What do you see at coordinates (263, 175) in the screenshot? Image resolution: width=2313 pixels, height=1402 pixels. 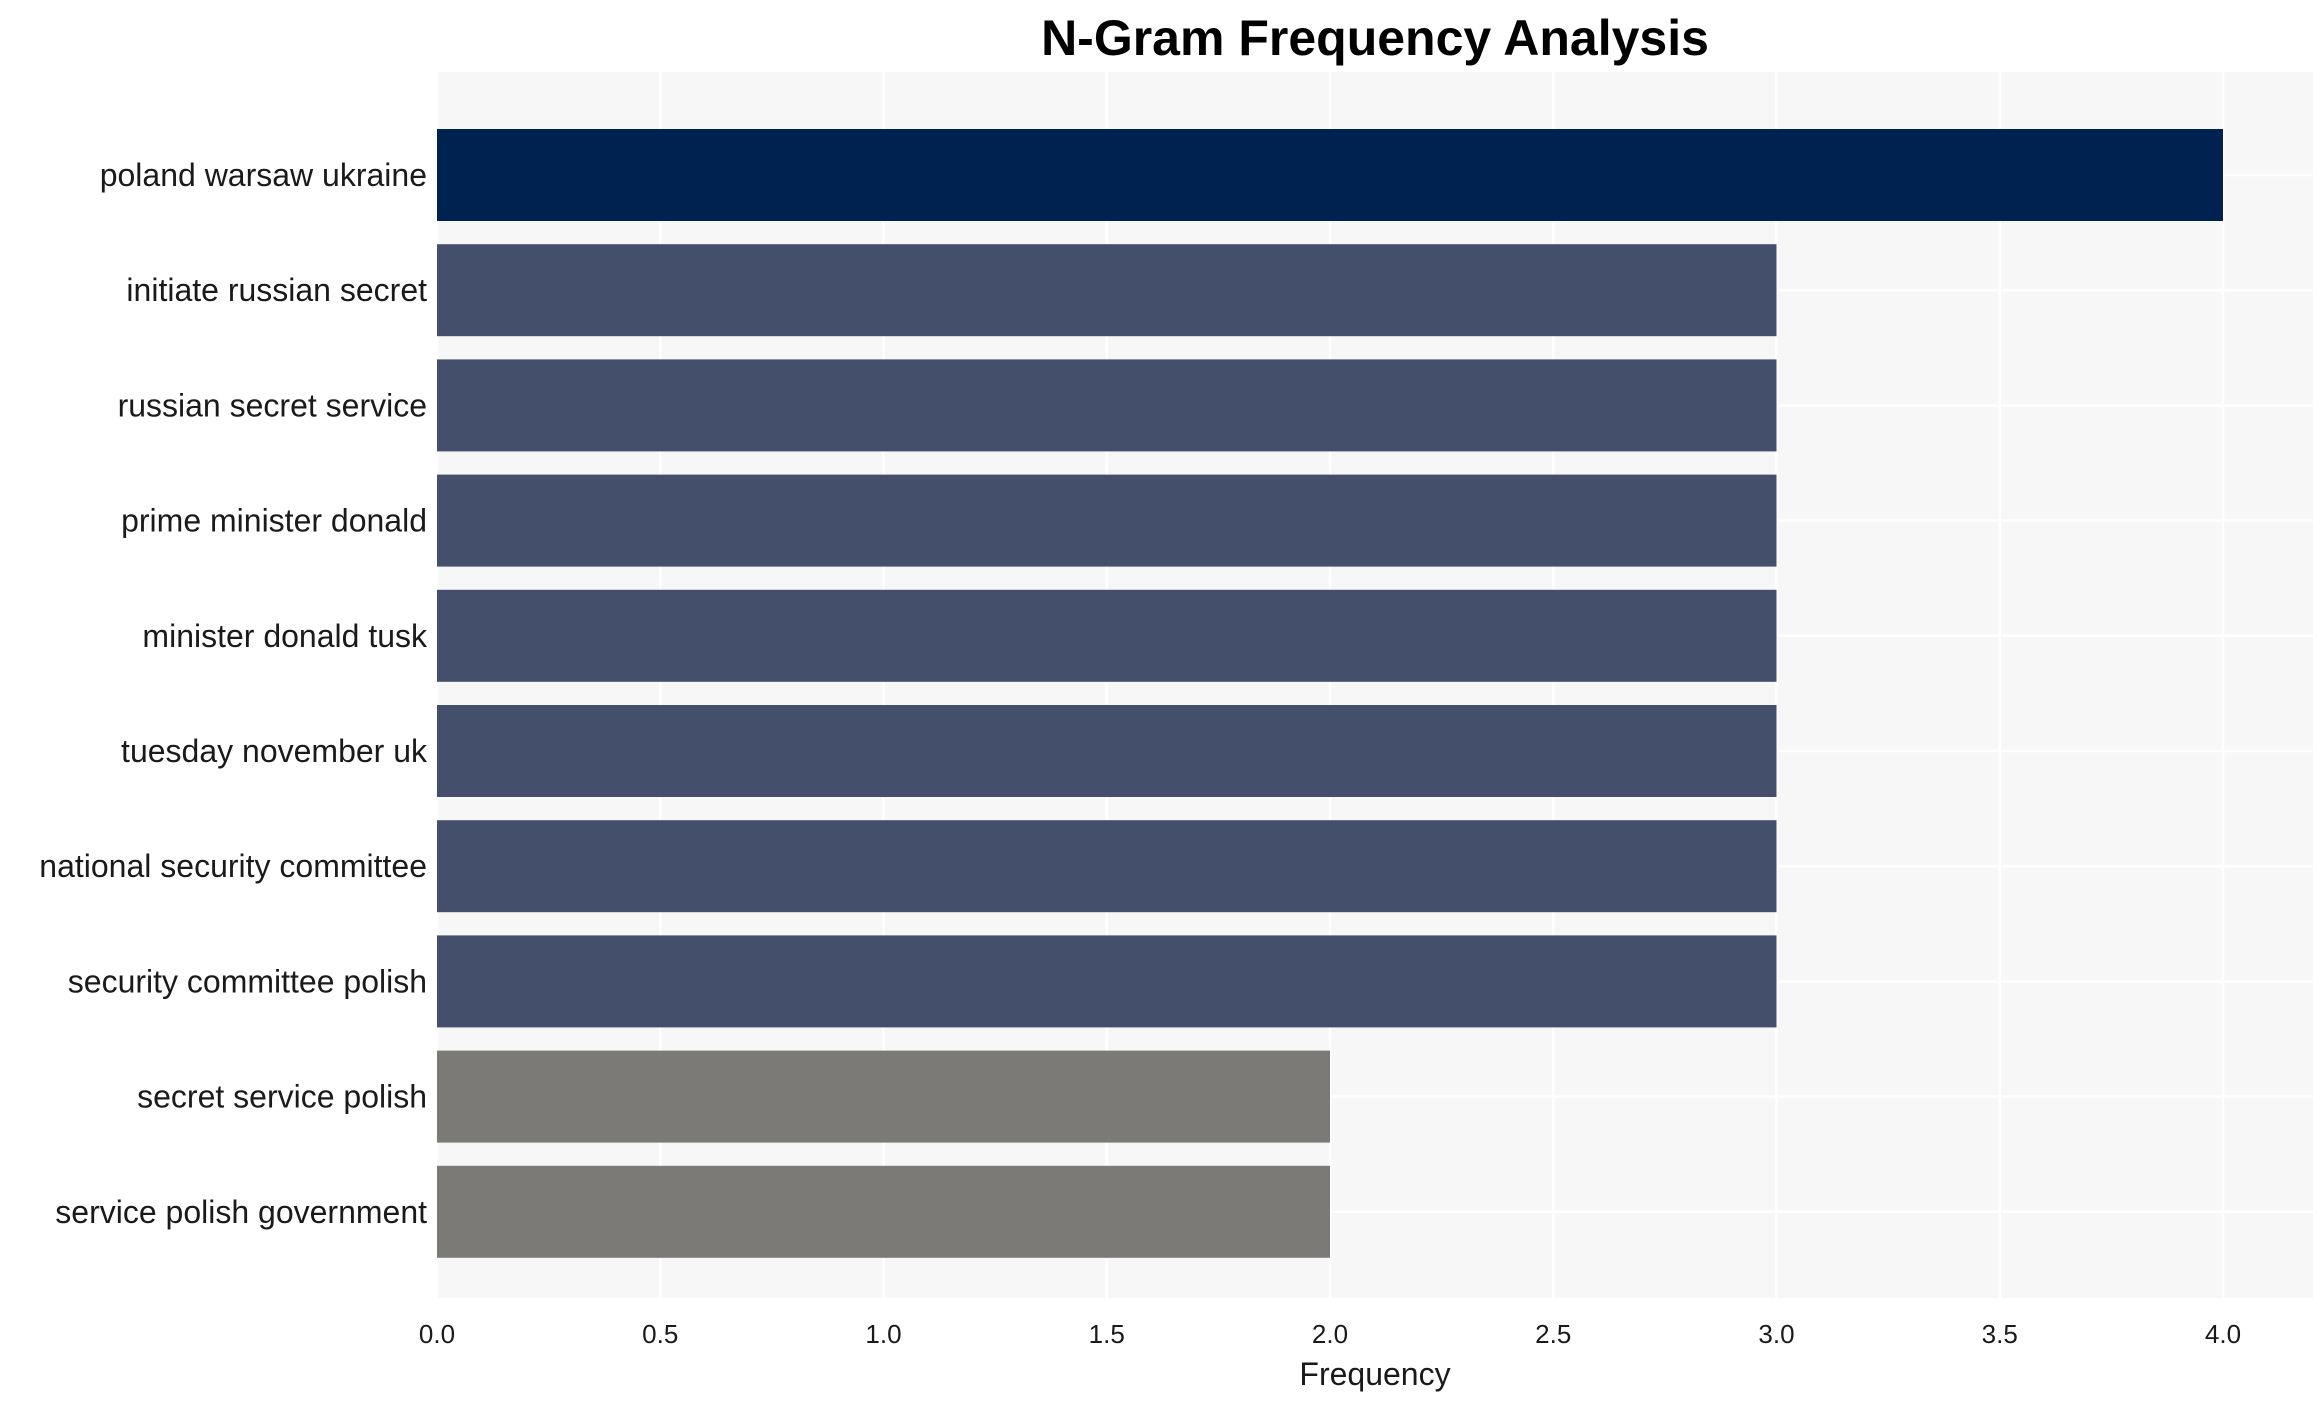 I see `category-label: poland warsaw ukraine` at bounding box center [263, 175].